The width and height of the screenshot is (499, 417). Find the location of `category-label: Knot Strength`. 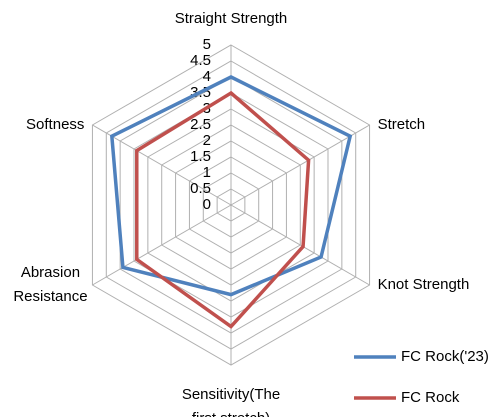

category-label: Knot Strength is located at coordinates (424, 284).